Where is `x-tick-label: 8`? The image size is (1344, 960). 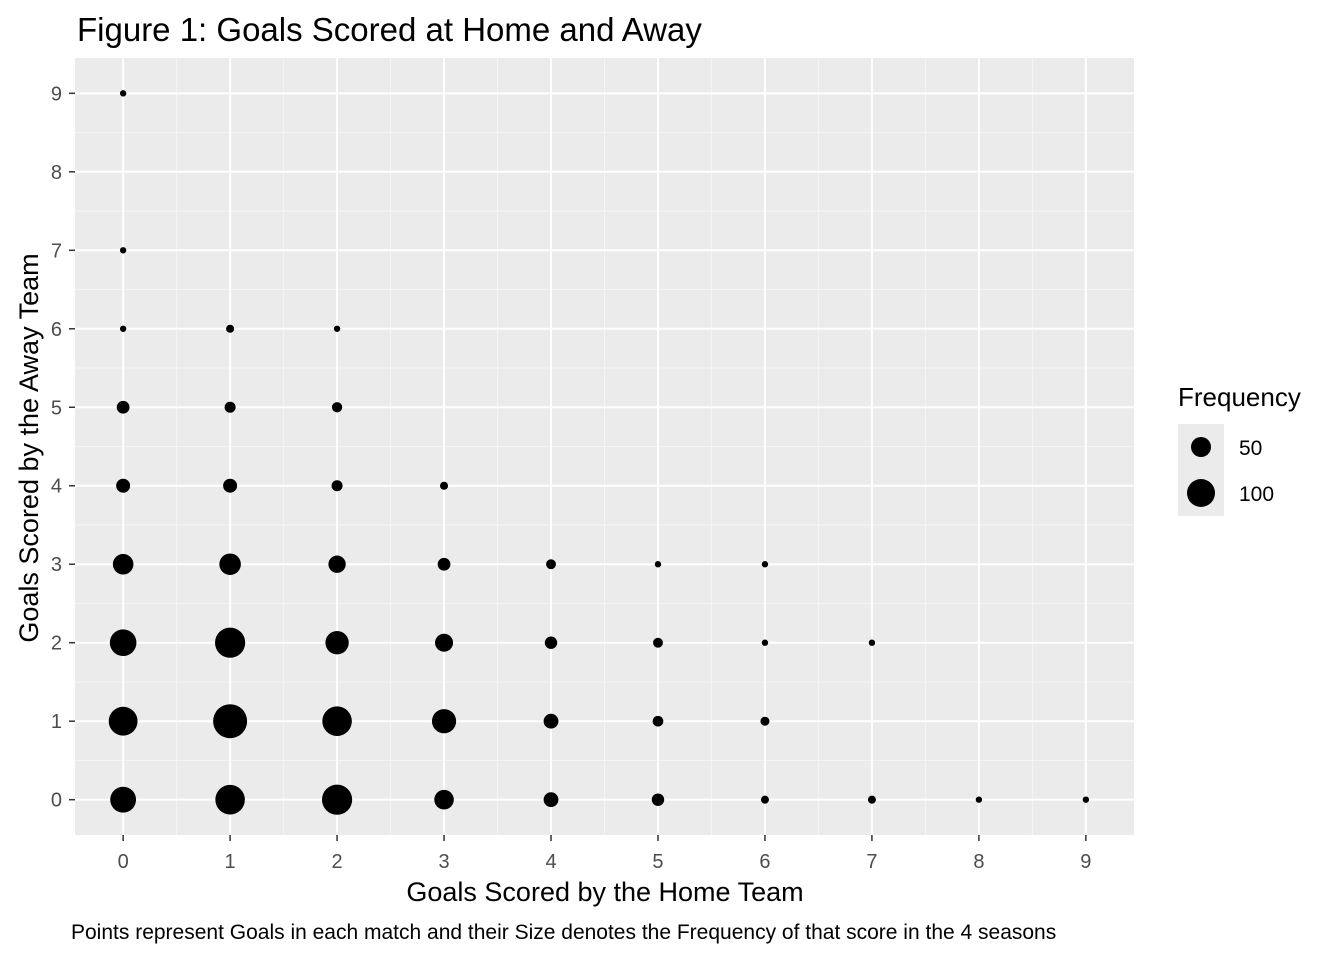
x-tick-label: 8 is located at coordinates (978, 862).